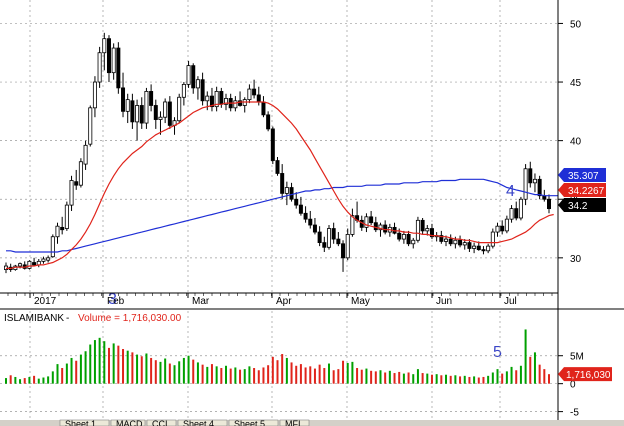 This screenshot has width=624, height=426. Describe the element at coordinates (588, 375) in the screenshot. I see `volume-value-tag-label: 1,716,030` at that location.